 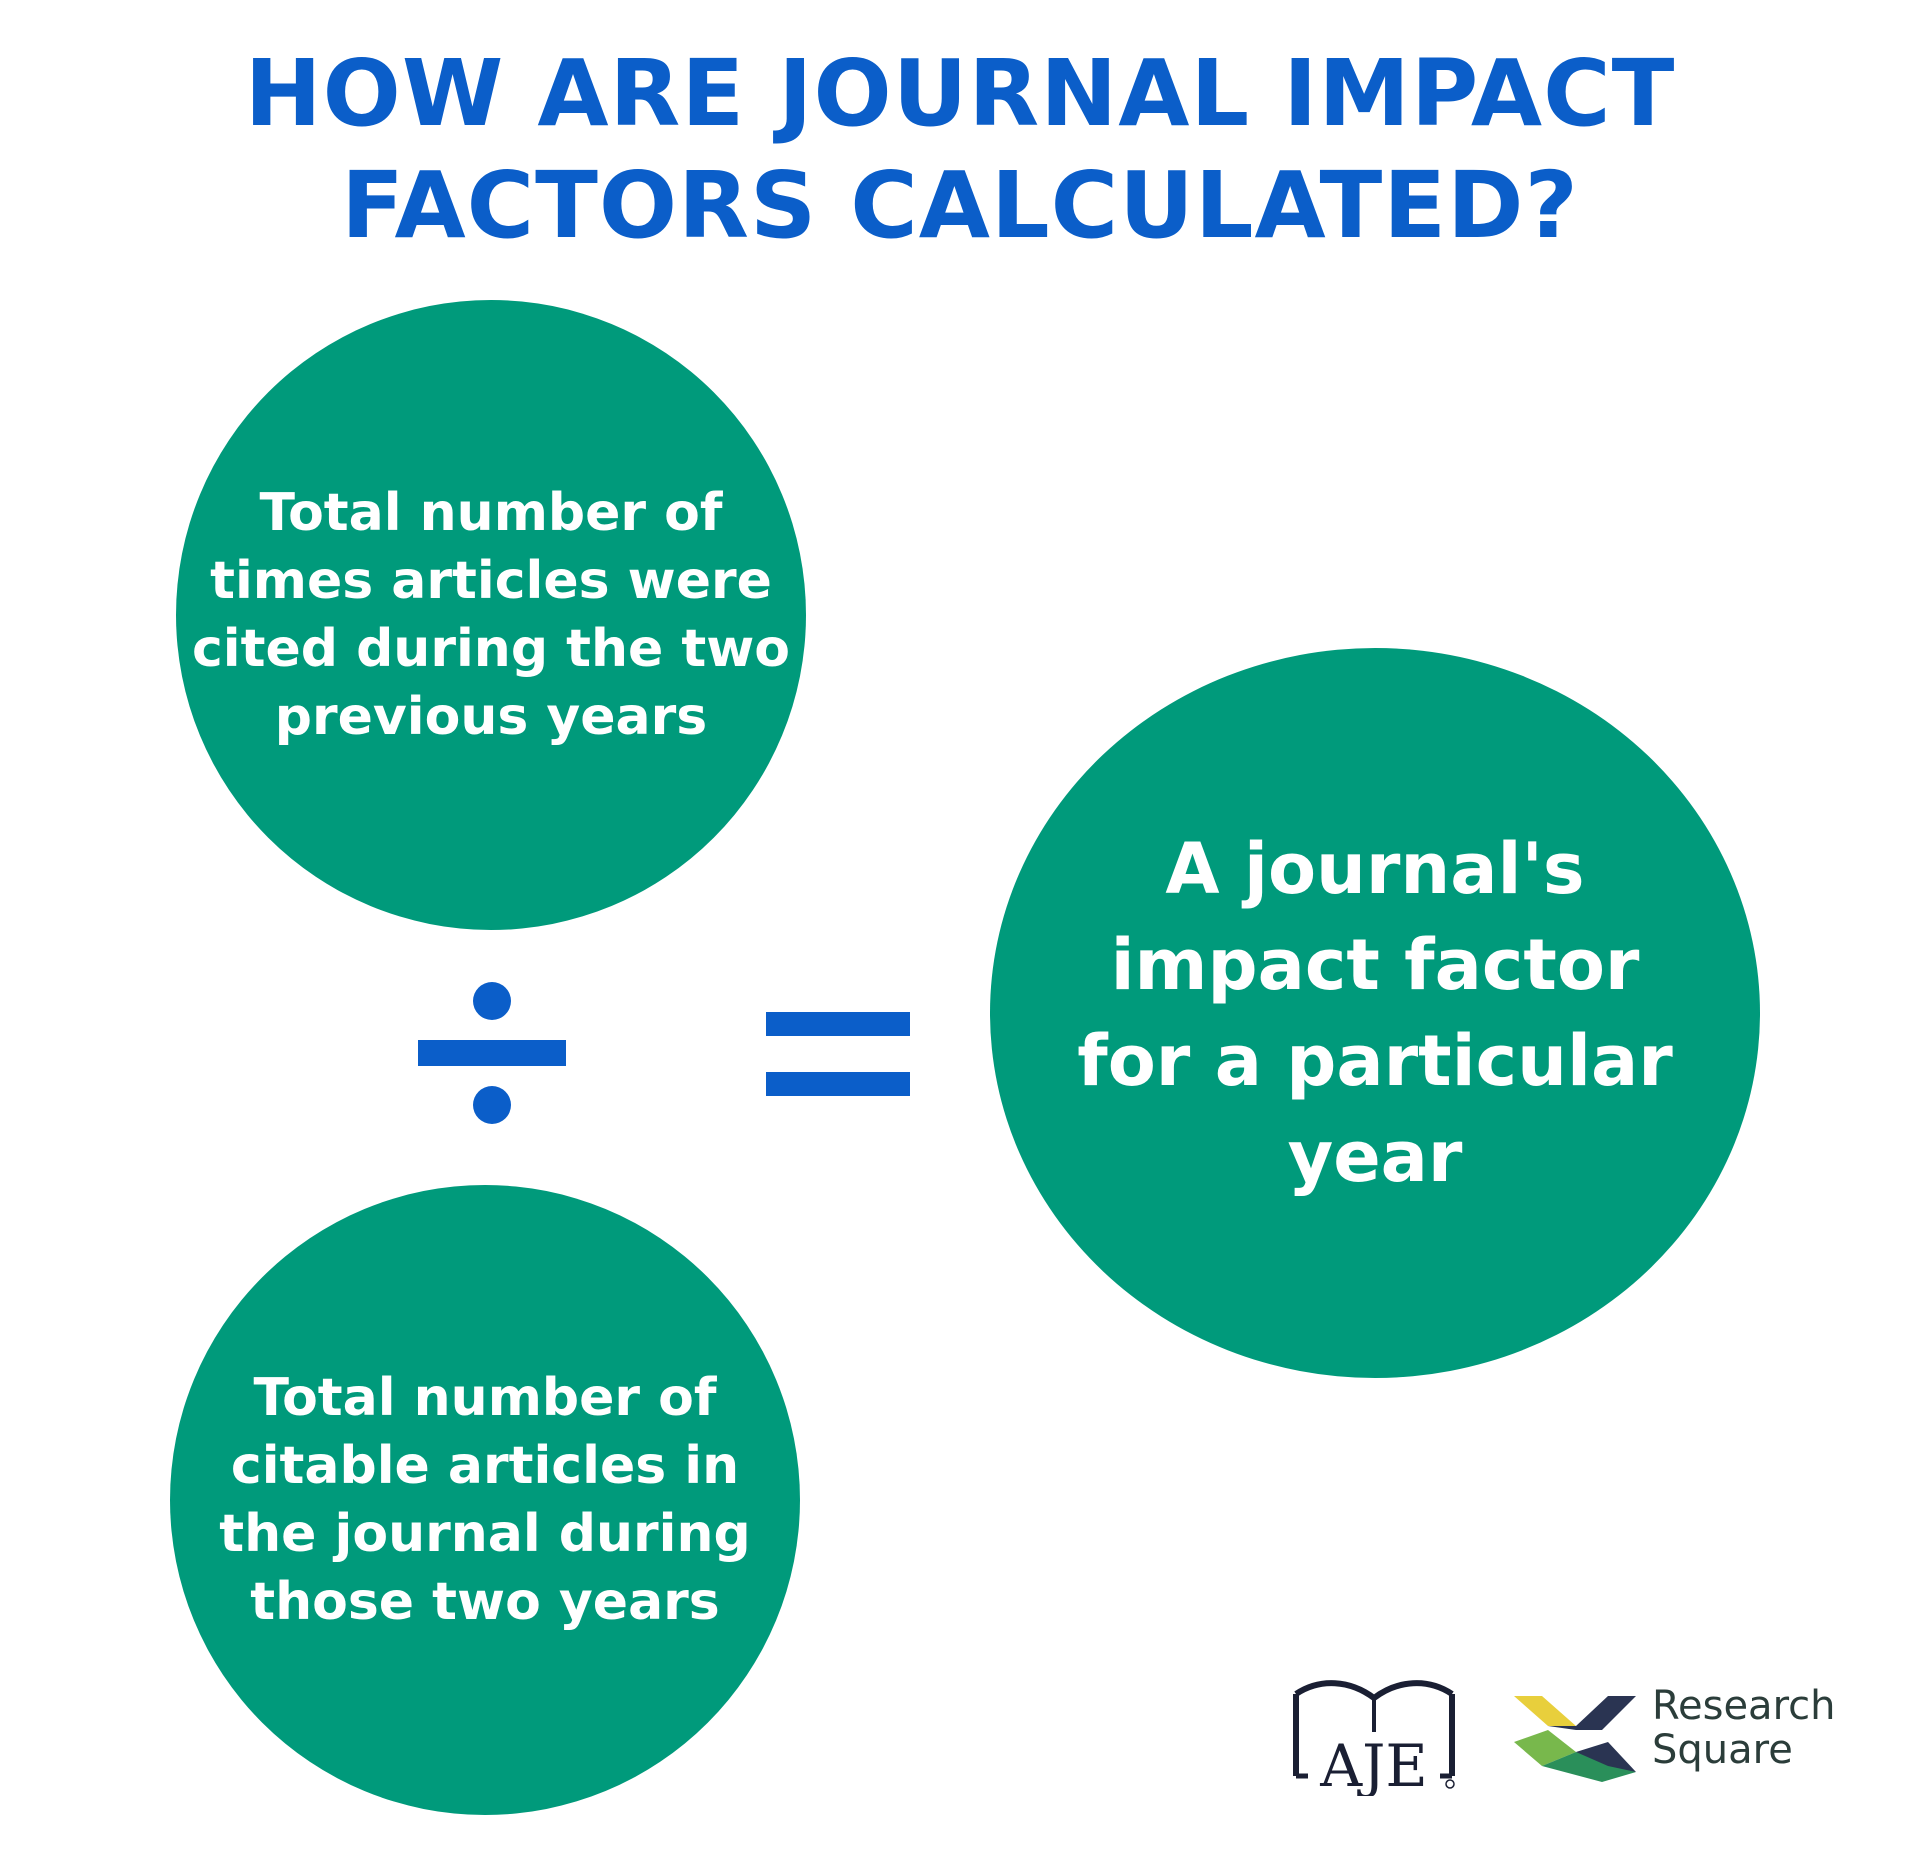 I want to click on title-line-2: FACTORS CALCULATED?, so click(x=960, y=205).